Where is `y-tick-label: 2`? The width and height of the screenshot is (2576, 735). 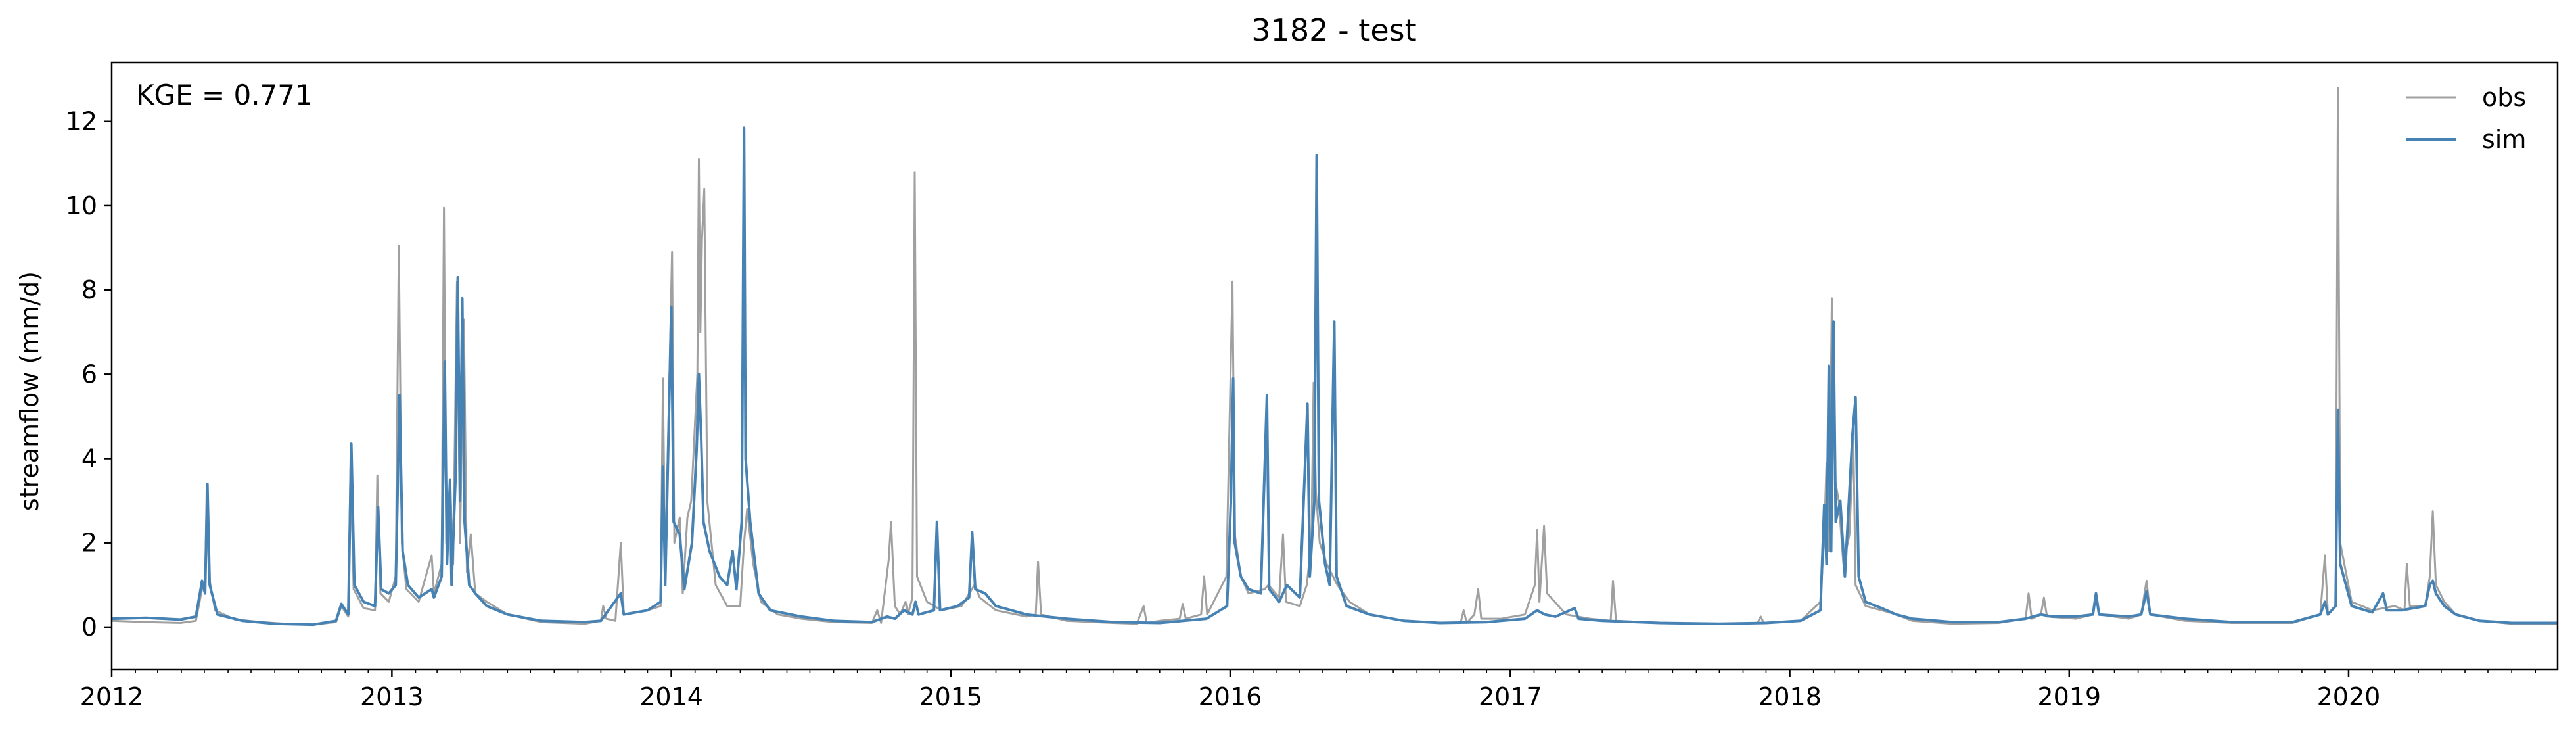 y-tick-label: 2 is located at coordinates (89, 543).